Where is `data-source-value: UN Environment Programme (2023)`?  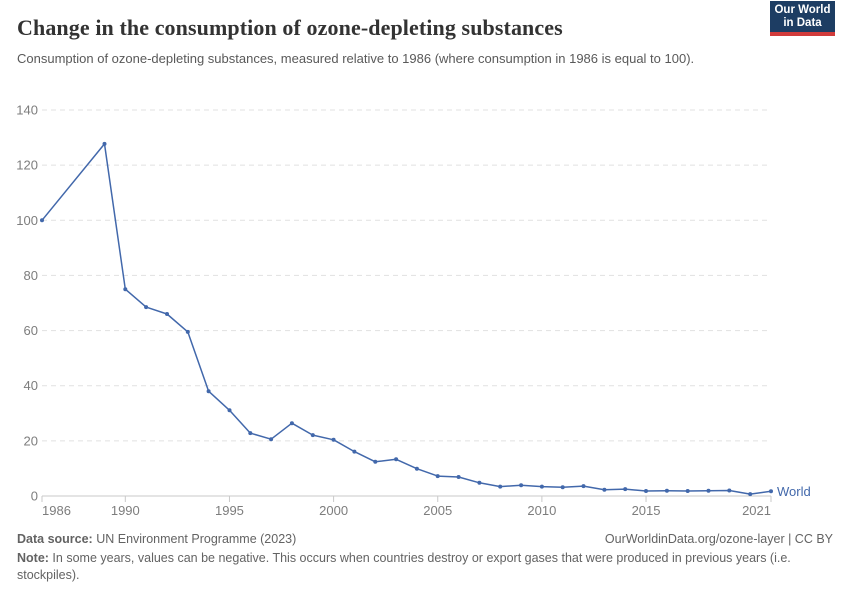 data-source-value: UN Environment Programme (2023) is located at coordinates (194, 539).